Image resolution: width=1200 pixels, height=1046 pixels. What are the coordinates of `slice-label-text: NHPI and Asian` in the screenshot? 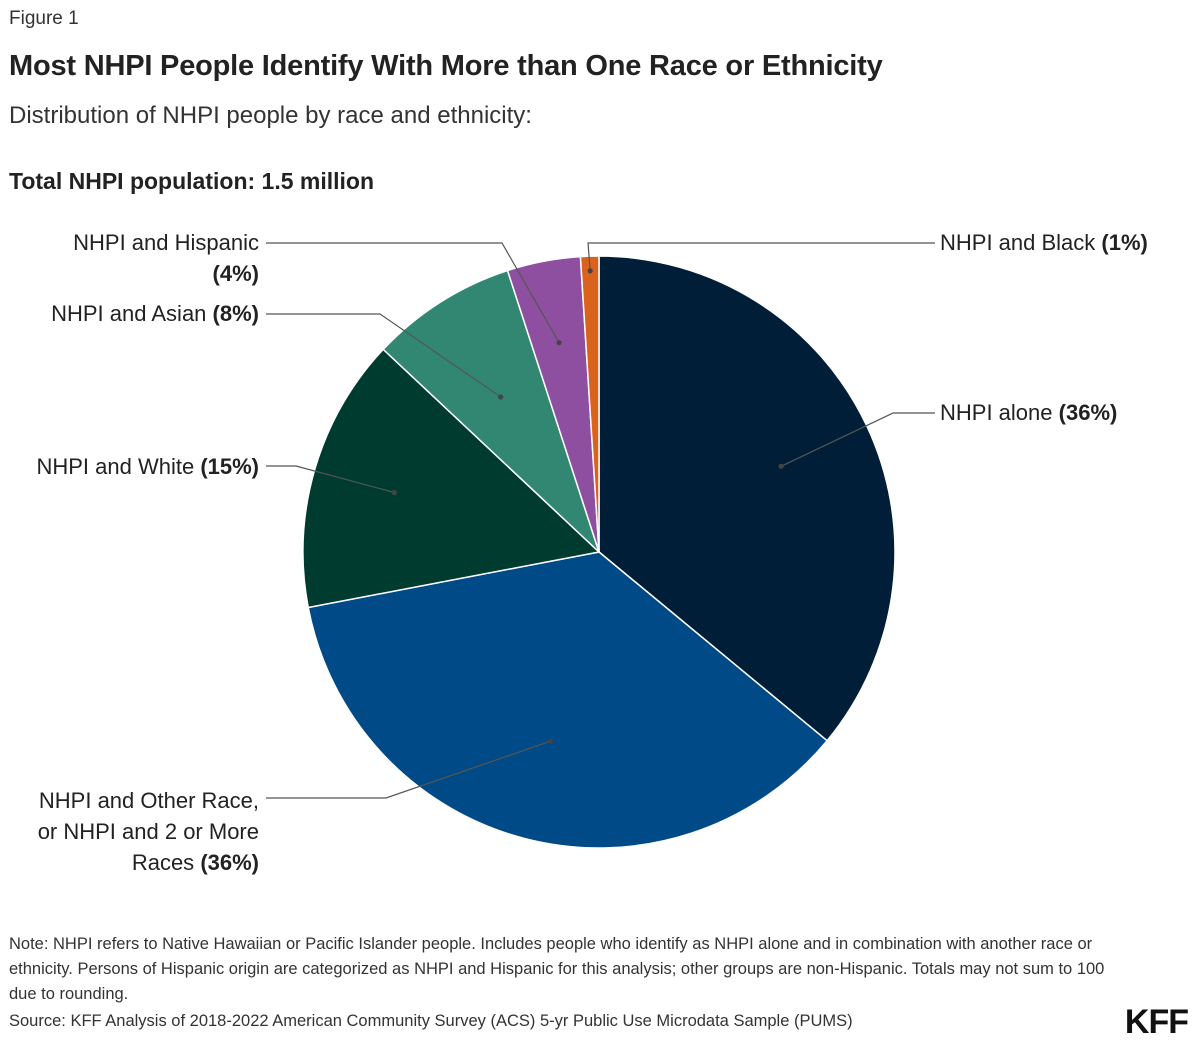 It's located at (129, 313).